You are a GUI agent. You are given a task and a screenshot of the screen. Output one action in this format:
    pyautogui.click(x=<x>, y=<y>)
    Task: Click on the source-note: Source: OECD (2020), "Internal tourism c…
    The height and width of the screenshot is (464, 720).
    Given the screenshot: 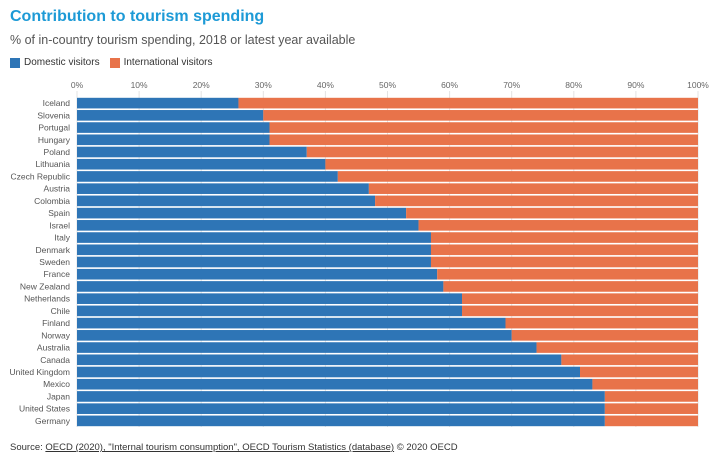 What is the action you would take?
    pyautogui.click(x=234, y=447)
    